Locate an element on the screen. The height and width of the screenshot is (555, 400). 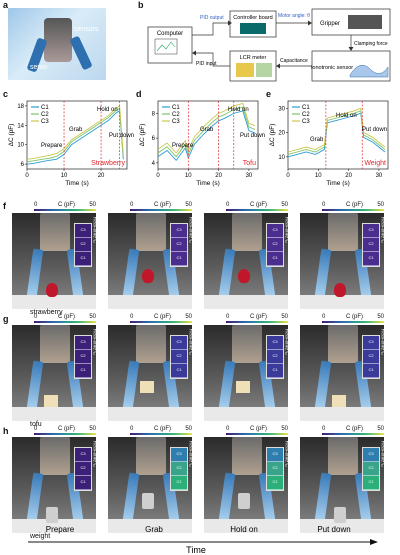
phase-label: Hold on is located at coordinates (238, 110).